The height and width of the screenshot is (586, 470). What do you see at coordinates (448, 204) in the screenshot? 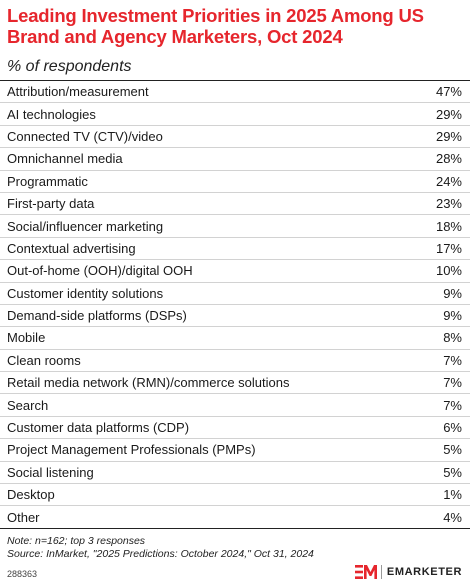
I see `row-value: 23%` at bounding box center [448, 204].